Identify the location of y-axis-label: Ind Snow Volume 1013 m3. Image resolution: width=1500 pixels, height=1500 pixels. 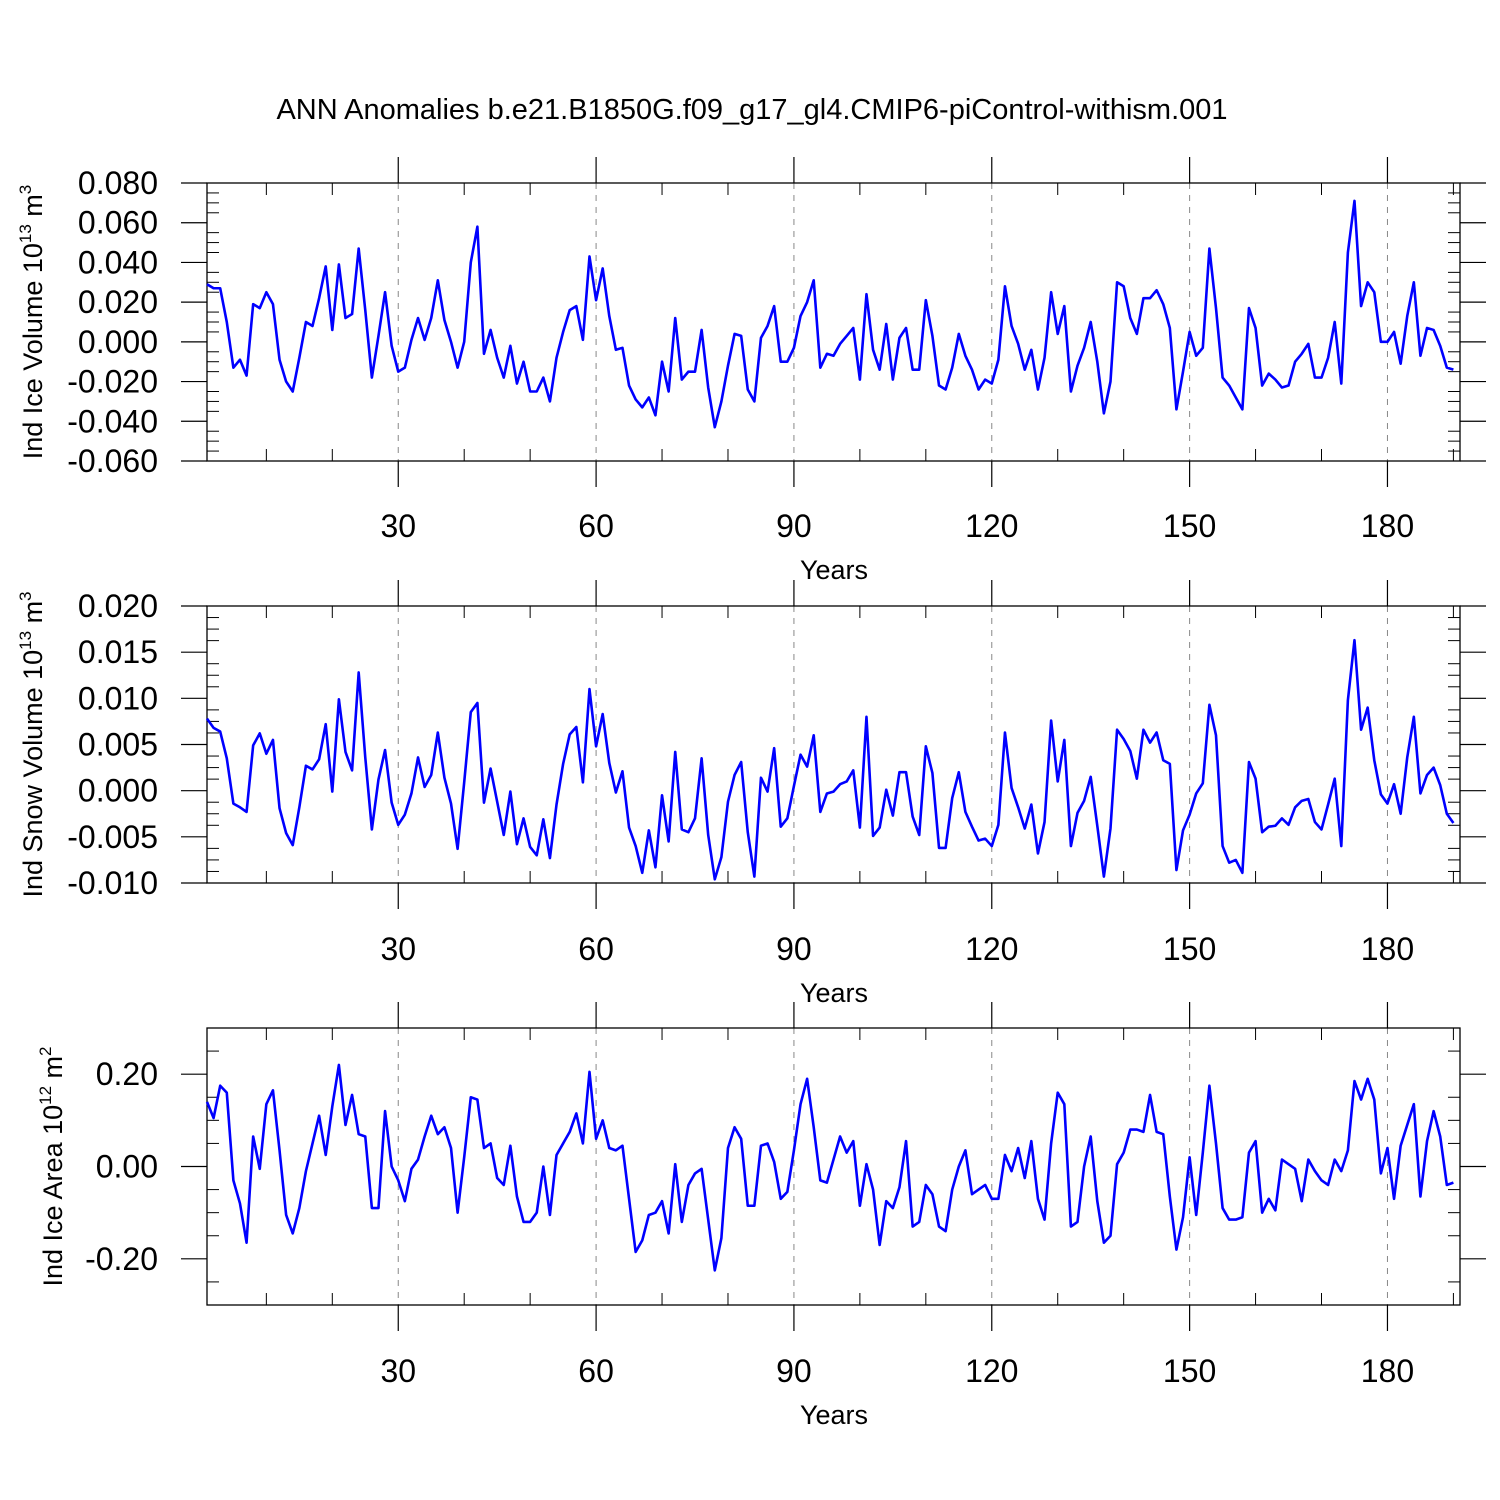
(32, 744).